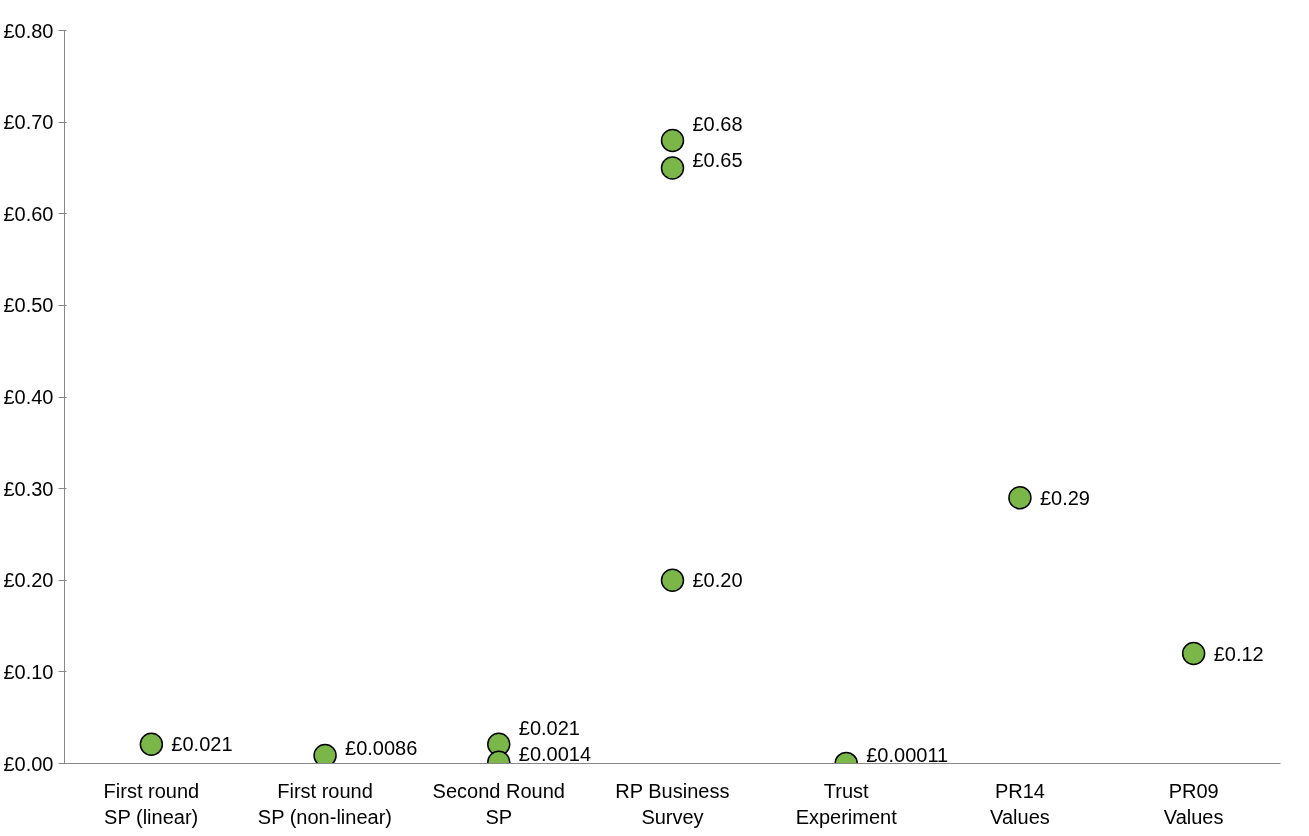  Describe the element at coordinates (28, 305) in the screenshot. I see `y-tick-label: £0.50` at that location.